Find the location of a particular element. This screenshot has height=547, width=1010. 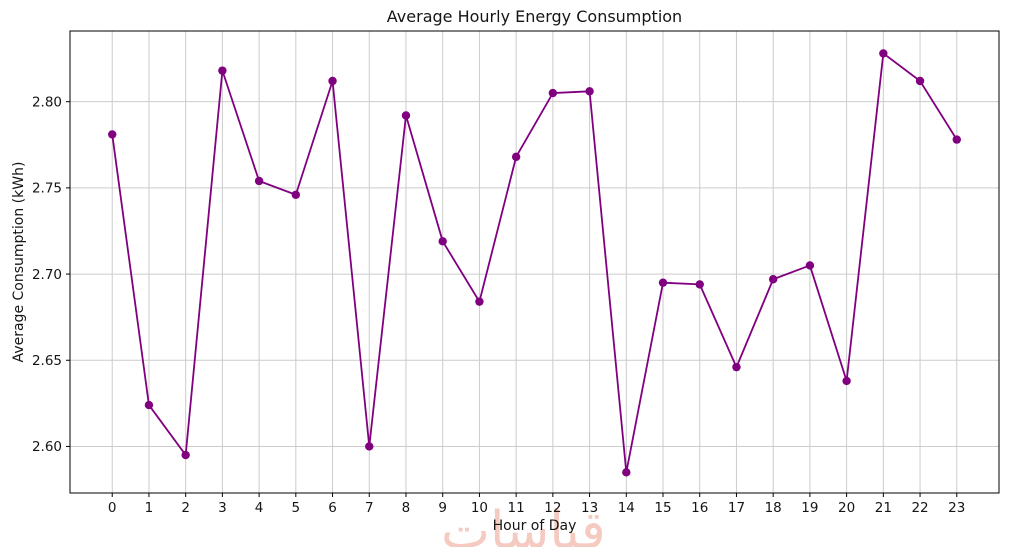

x-tick-label: 22 is located at coordinates (919, 508).